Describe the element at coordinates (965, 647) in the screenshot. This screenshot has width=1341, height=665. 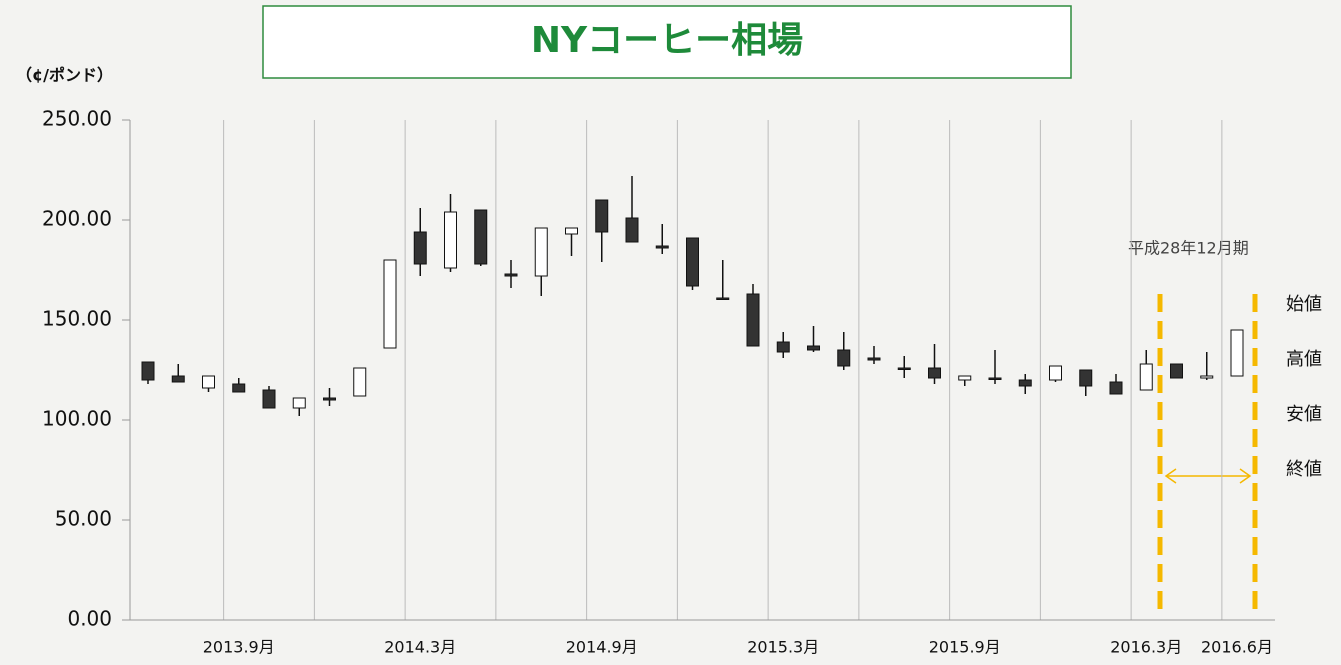
I see `x-tick-label: 2015.9月` at that location.